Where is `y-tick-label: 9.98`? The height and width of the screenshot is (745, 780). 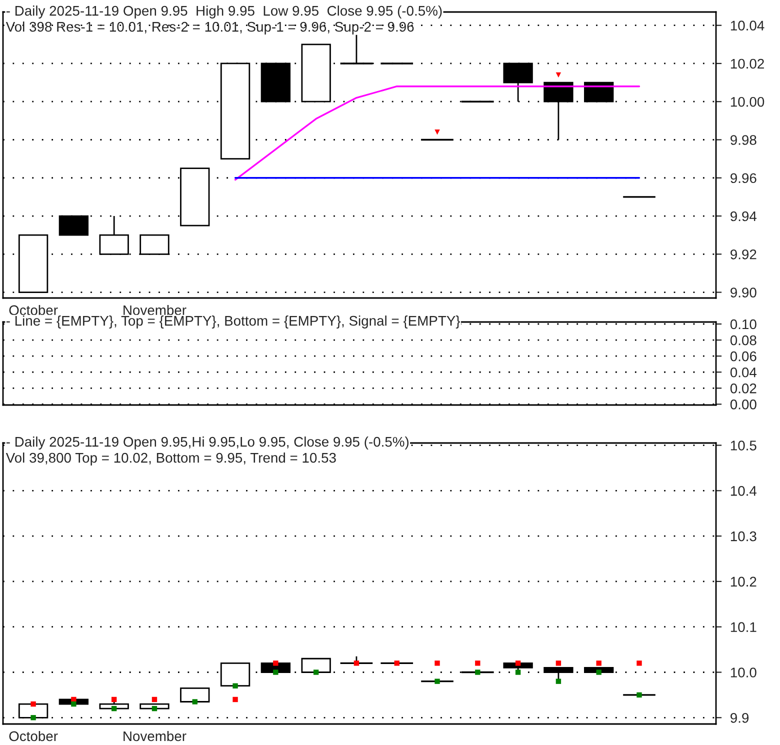 y-tick-label: 9.98 is located at coordinates (743, 140).